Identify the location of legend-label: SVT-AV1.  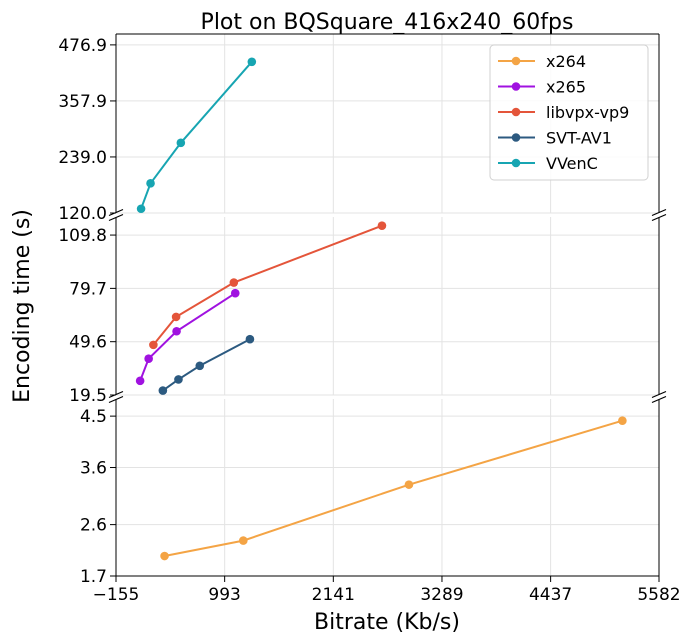
(579, 138).